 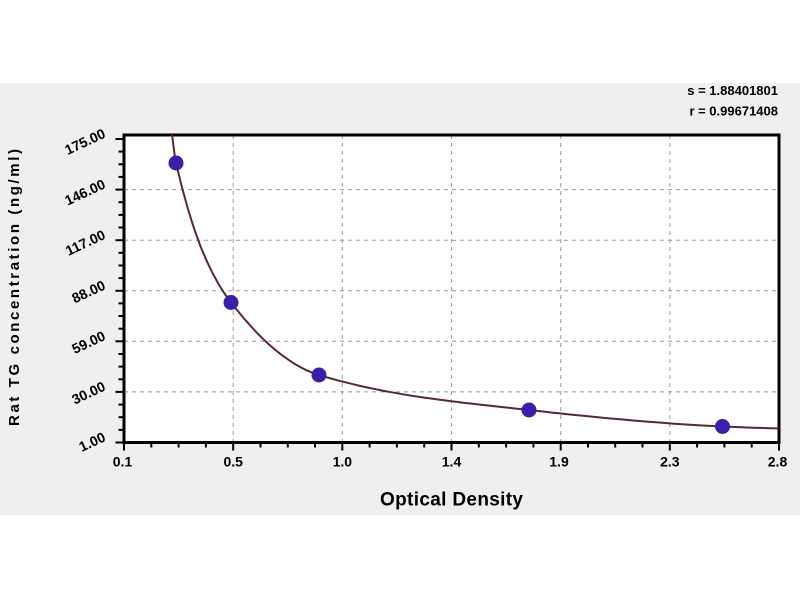 I want to click on svg-text: 0.1, so click(x=123, y=462).